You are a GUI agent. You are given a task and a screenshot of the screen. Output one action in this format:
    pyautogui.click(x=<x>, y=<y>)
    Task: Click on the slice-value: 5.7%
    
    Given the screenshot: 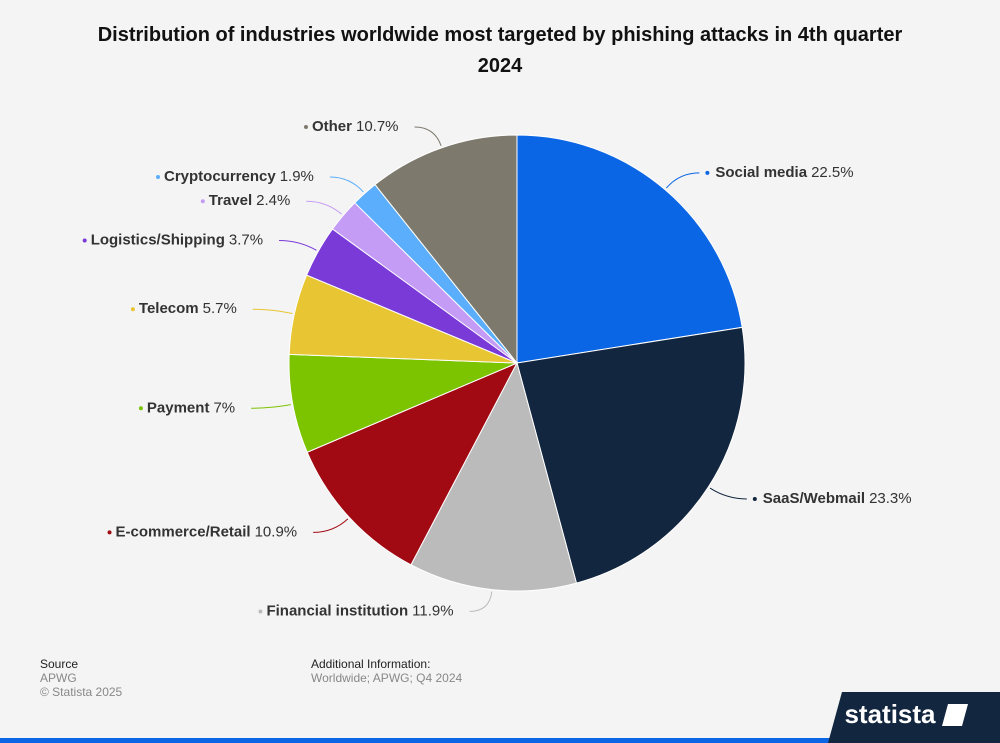 What is the action you would take?
    pyautogui.click(x=220, y=308)
    